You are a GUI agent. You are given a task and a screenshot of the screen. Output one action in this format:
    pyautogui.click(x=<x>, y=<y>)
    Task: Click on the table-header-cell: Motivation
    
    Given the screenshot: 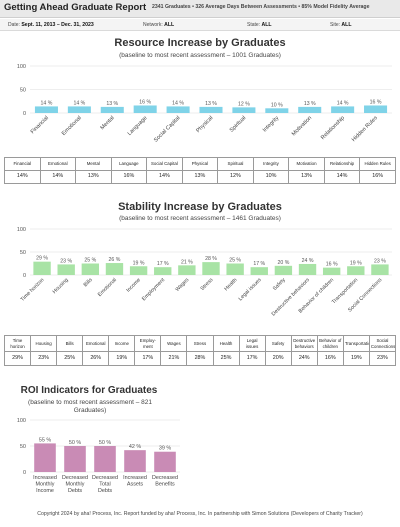 What is the action you would take?
    pyautogui.click(x=306, y=164)
    